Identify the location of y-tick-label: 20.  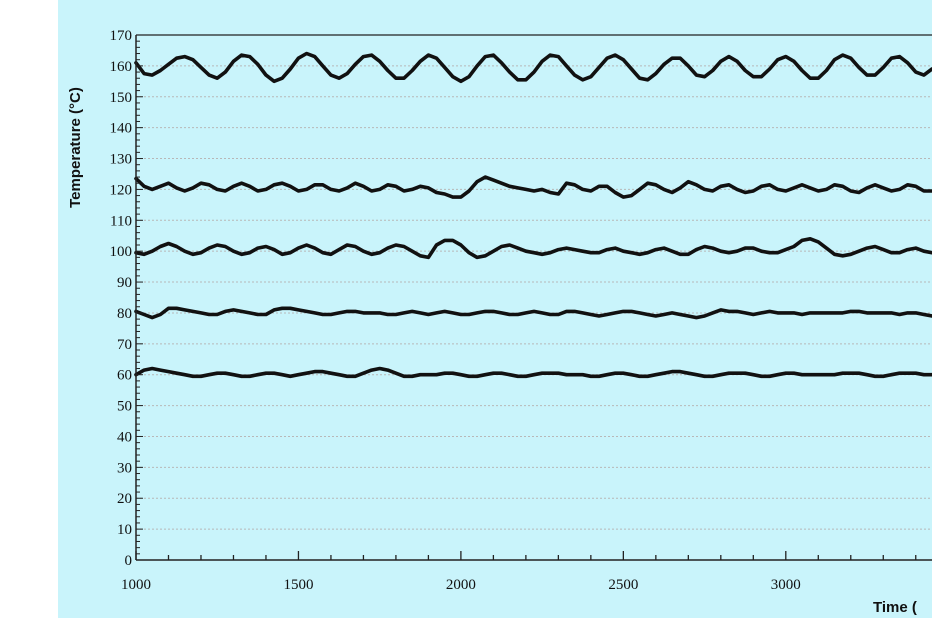
(124, 499).